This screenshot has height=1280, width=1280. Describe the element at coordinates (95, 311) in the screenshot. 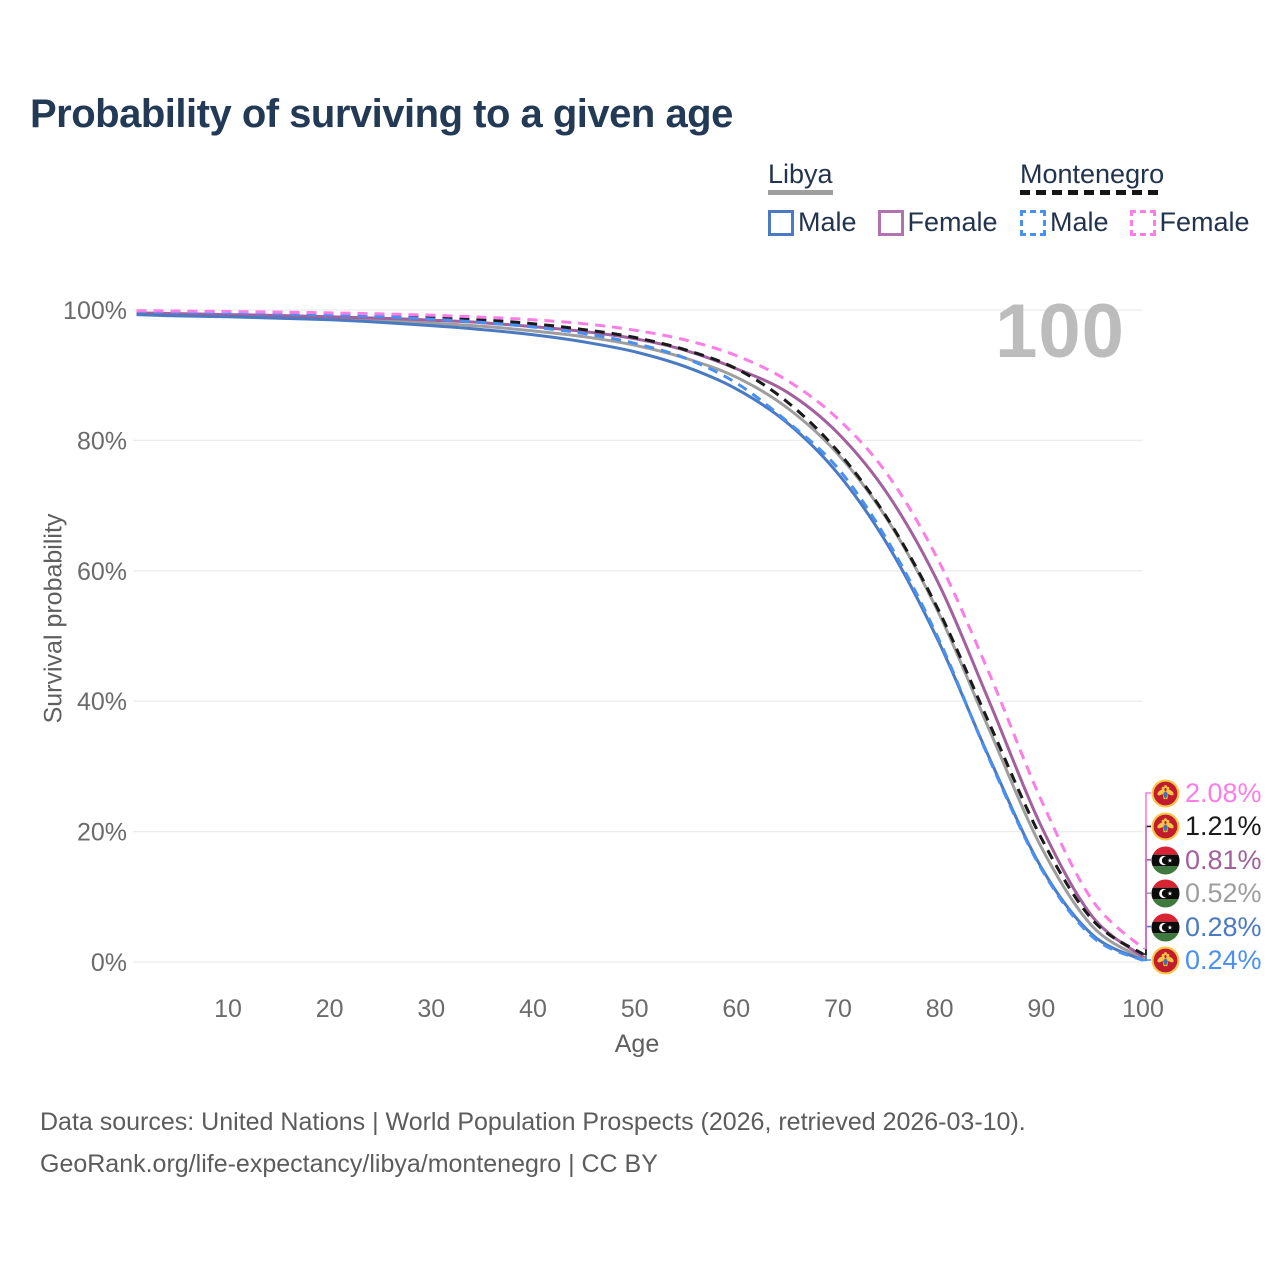

I see `y-tick-label: 100%` at that location.